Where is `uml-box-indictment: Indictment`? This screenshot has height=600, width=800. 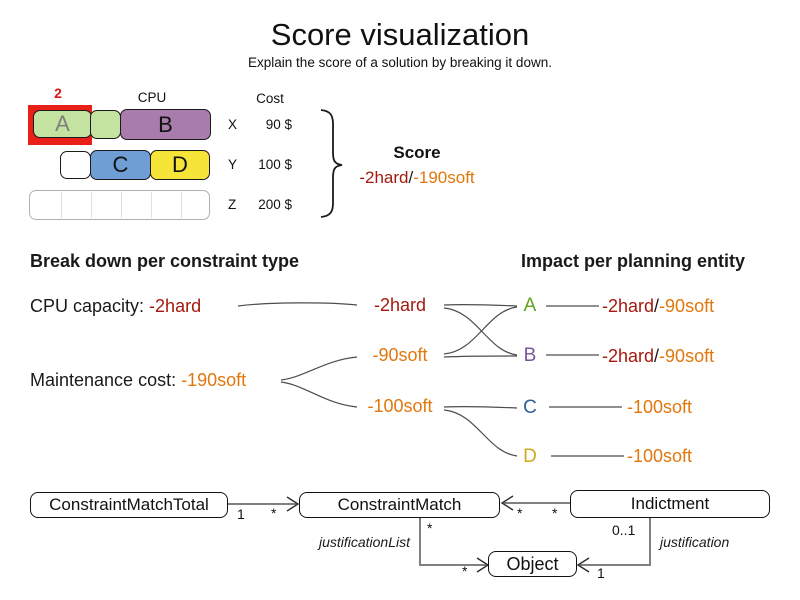 uml-box-indictment: Indictment is located at coordinates (670, 504).